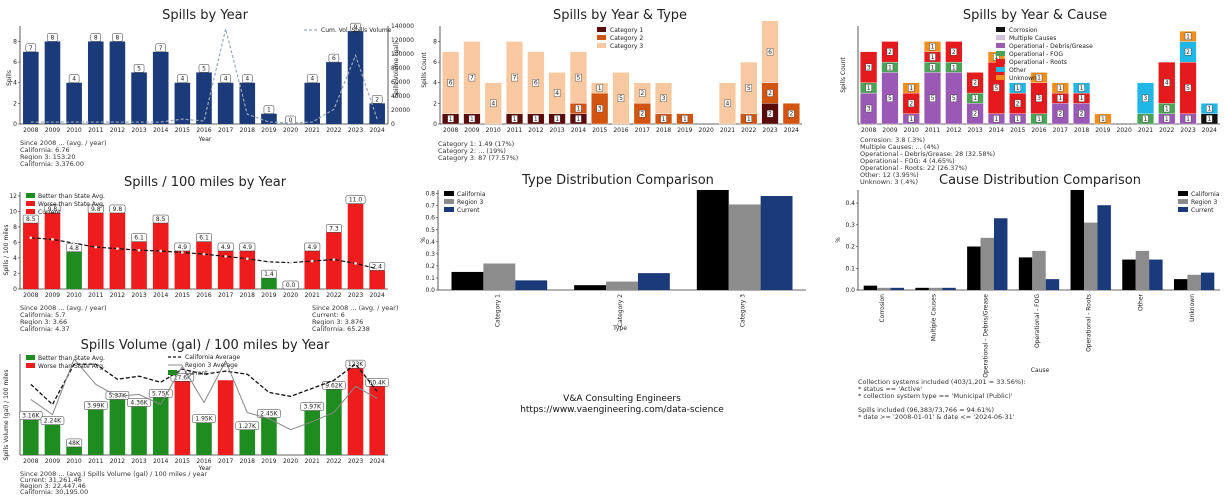  I want to click on x-tick-label: 2010, so click(73, 130).